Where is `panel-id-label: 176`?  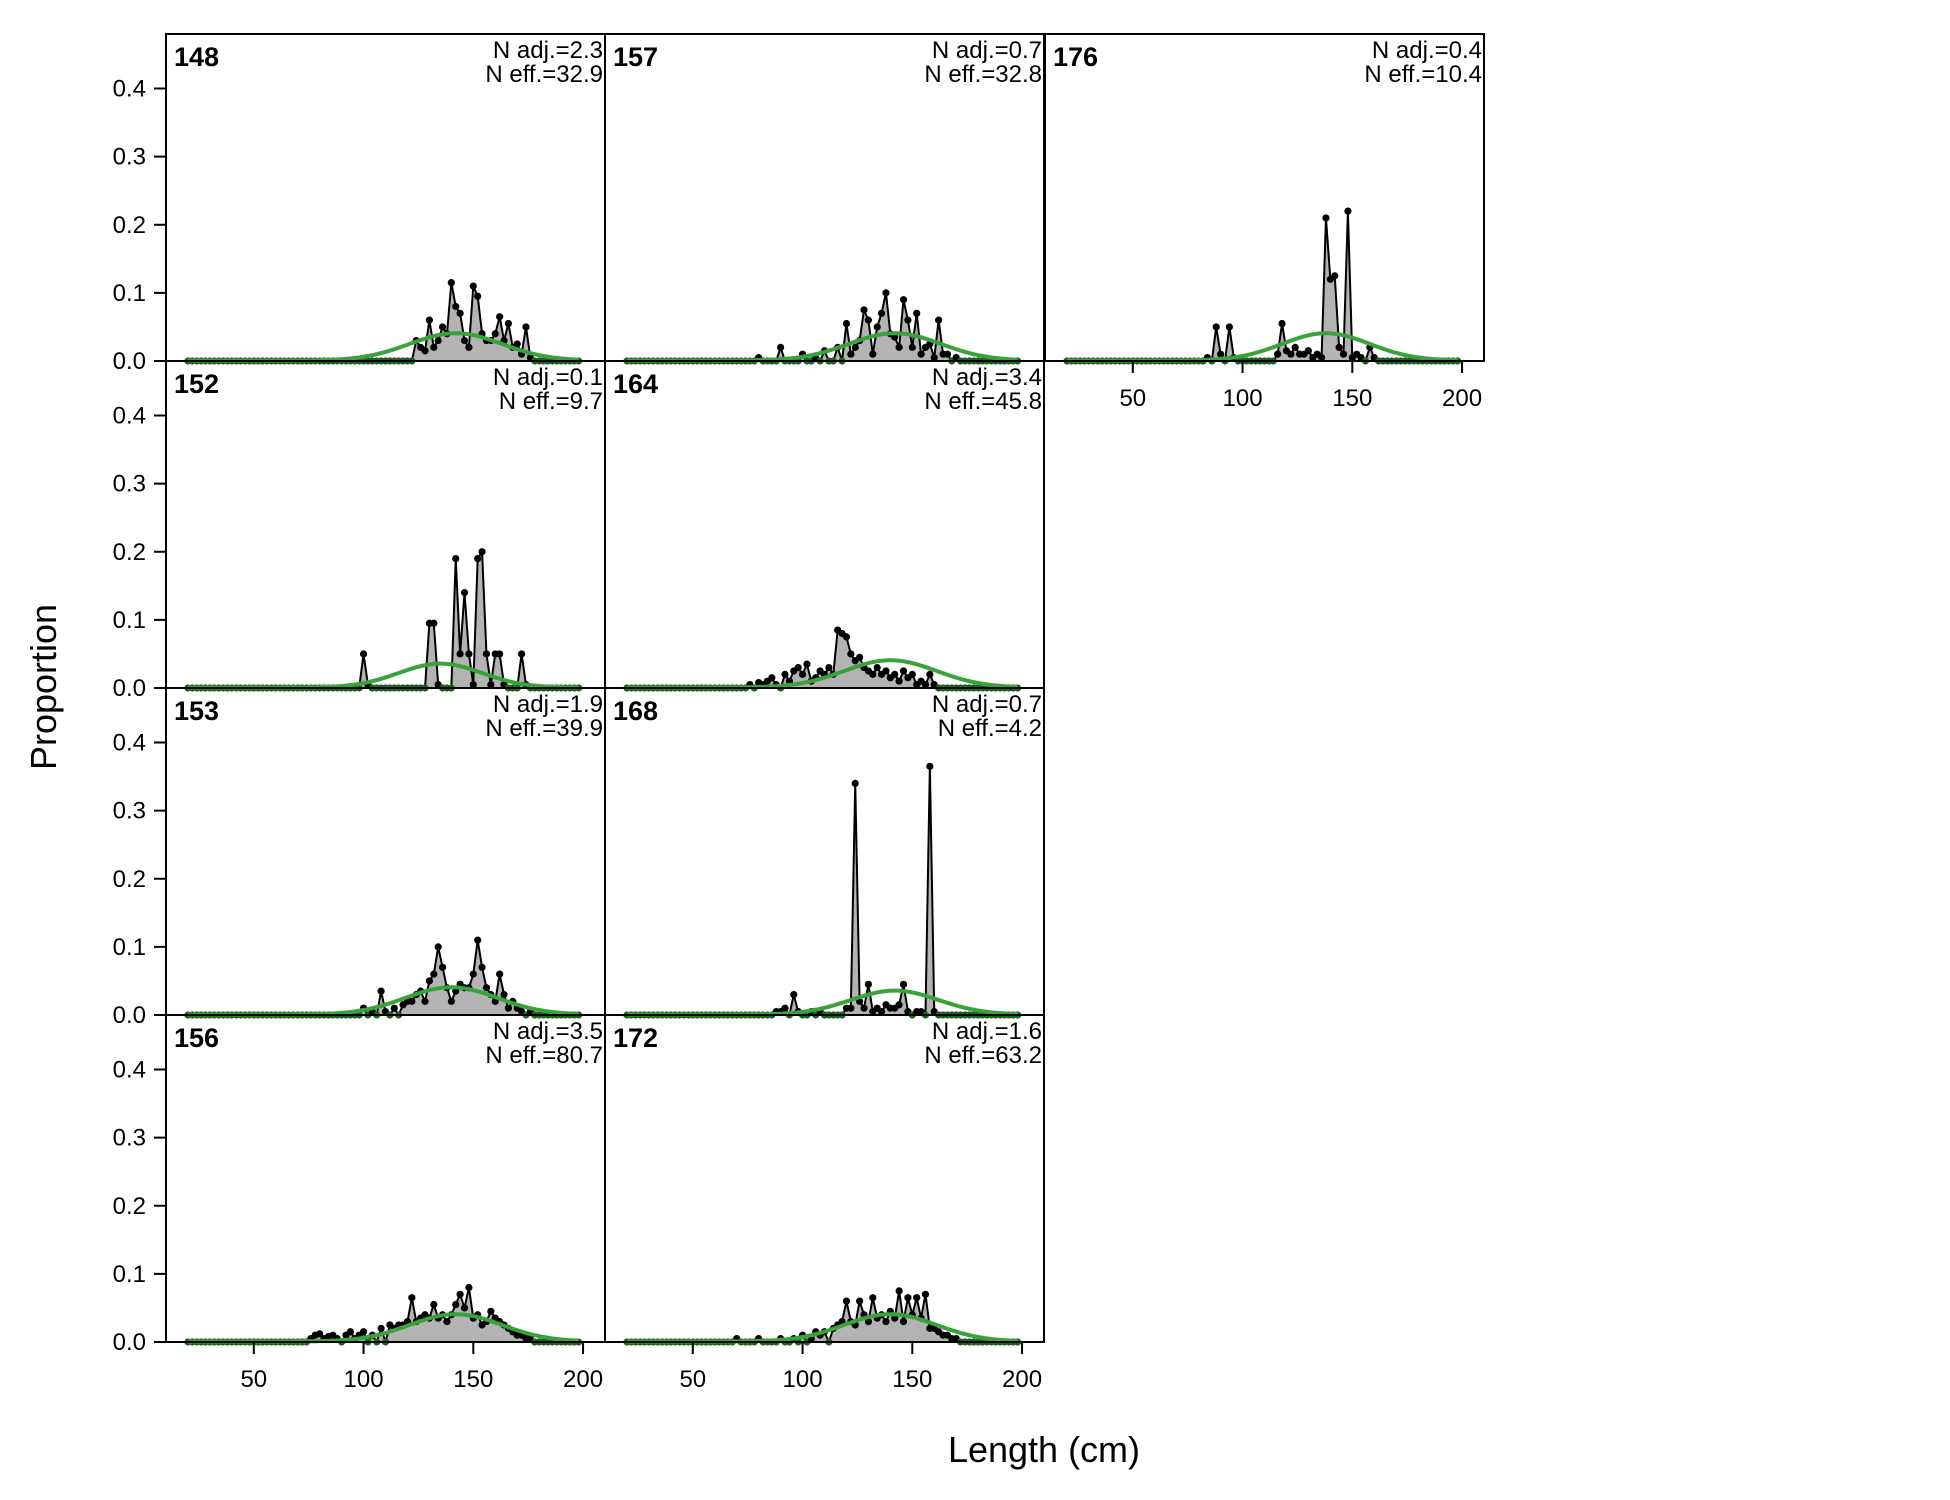
panel-id-label: 176 is located at coordinates (1075, 57).